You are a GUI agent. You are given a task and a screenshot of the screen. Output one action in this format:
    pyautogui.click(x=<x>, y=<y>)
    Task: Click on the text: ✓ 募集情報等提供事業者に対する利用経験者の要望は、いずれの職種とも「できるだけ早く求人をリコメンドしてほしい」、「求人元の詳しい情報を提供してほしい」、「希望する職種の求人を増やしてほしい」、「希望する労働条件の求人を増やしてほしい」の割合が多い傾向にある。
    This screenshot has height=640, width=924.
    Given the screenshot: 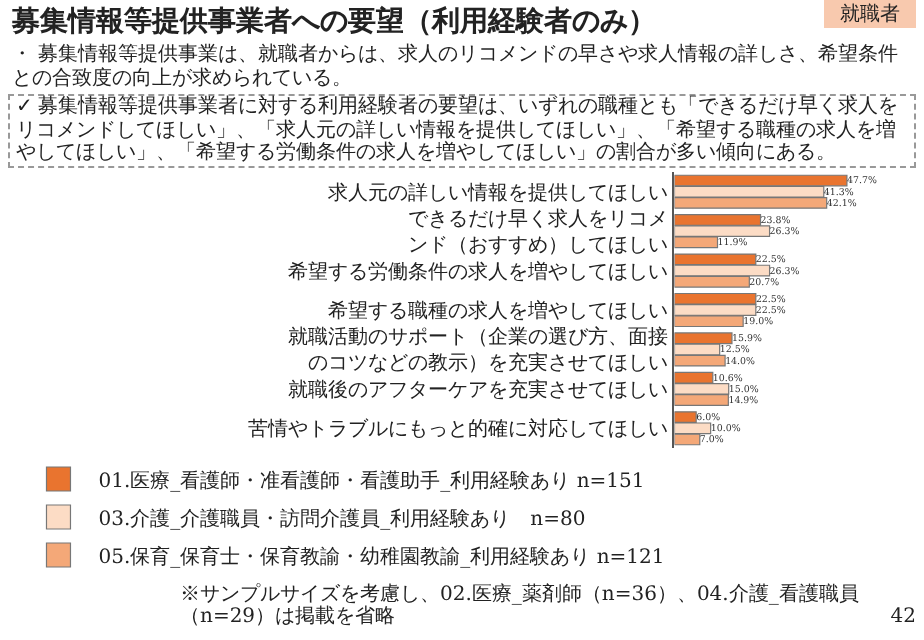 What is the action you would take?
    pyautogui.click(x=462, y=130)
    